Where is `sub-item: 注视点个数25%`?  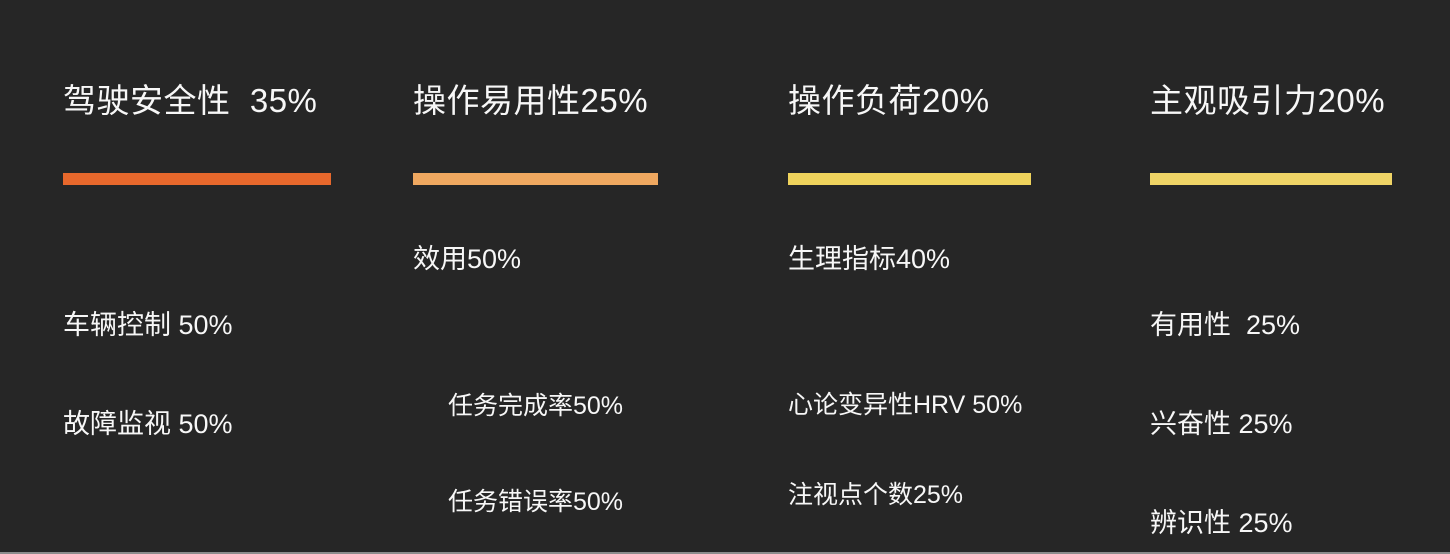
sub-item: 注视点个数25% is located at coordinates (876, 495).